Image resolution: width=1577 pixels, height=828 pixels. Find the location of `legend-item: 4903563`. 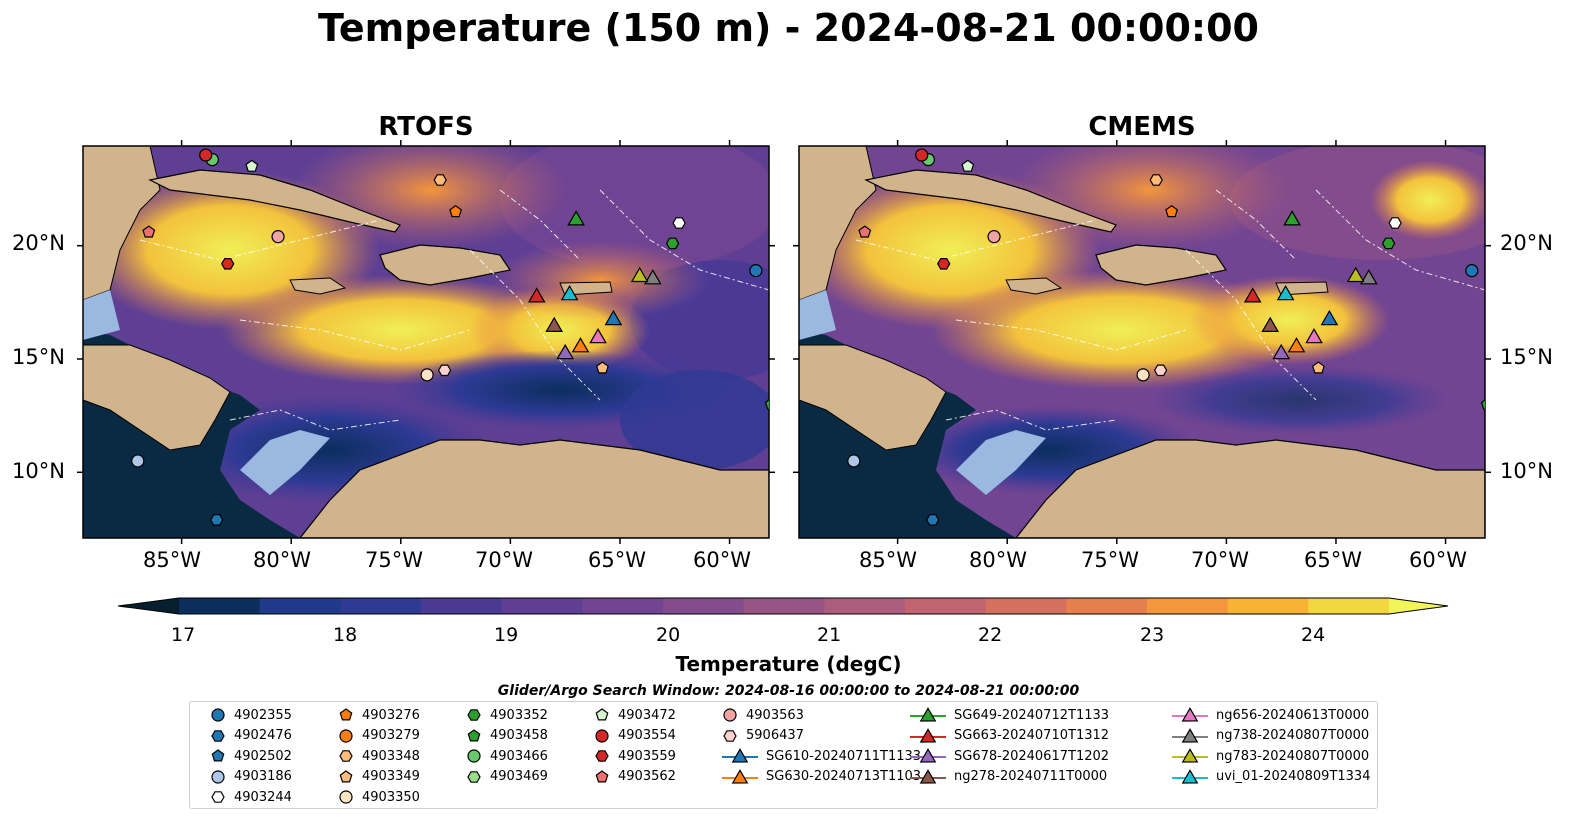

legend-item: 4903563 is located at coordinates (762, 715).